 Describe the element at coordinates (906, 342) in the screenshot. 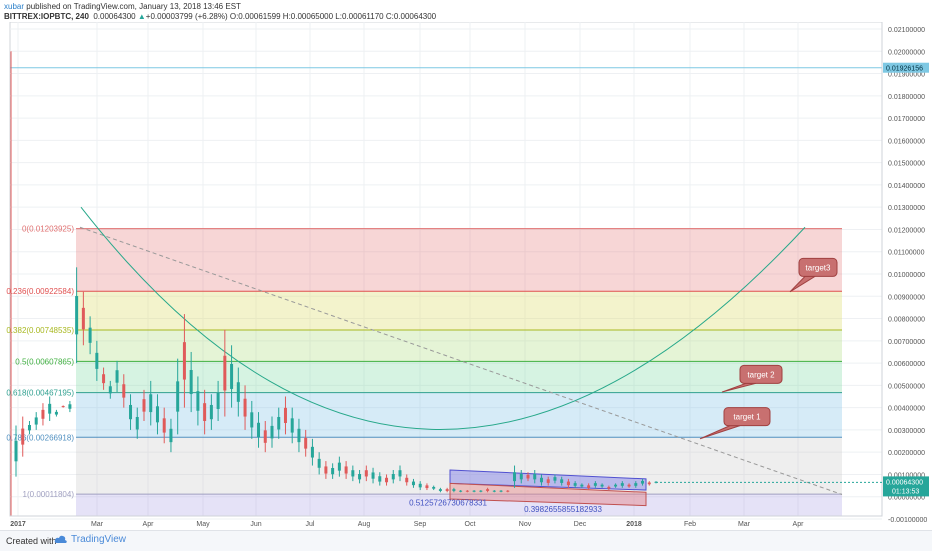

I see `y-tick-label: 0.00700000` at that location.